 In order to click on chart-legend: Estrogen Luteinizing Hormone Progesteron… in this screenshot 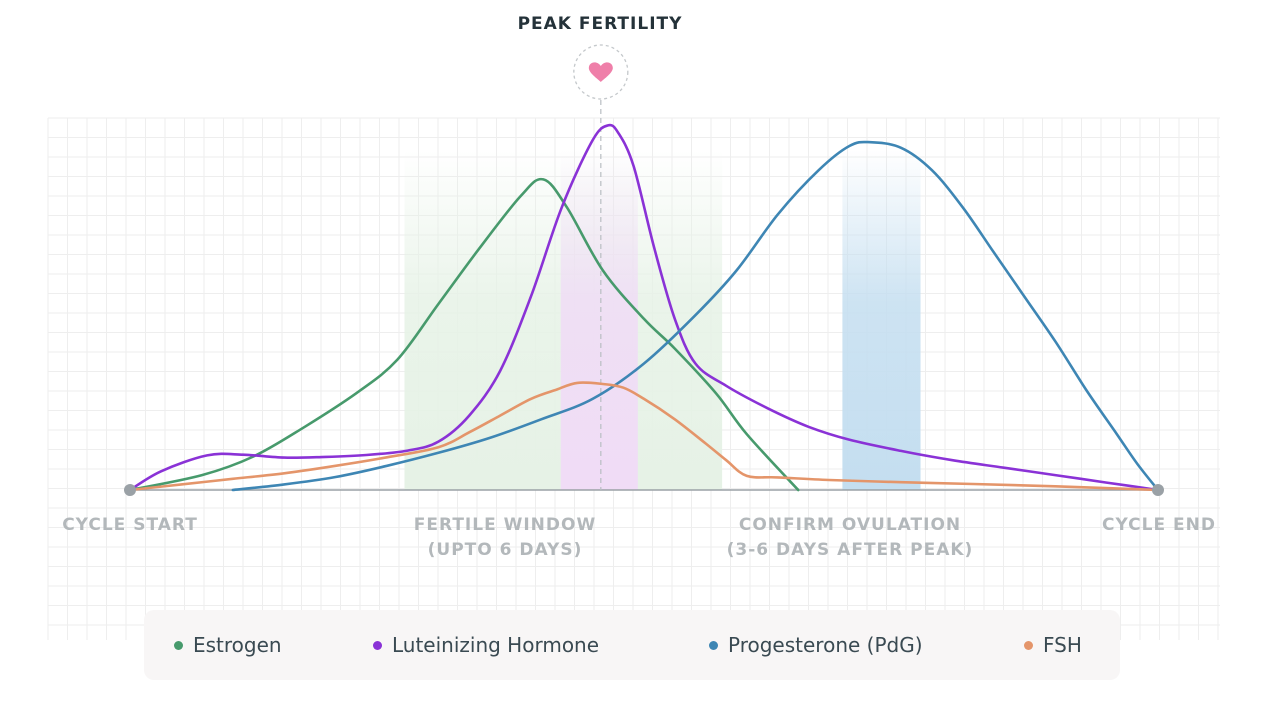, I will do `click(632, 645)`.